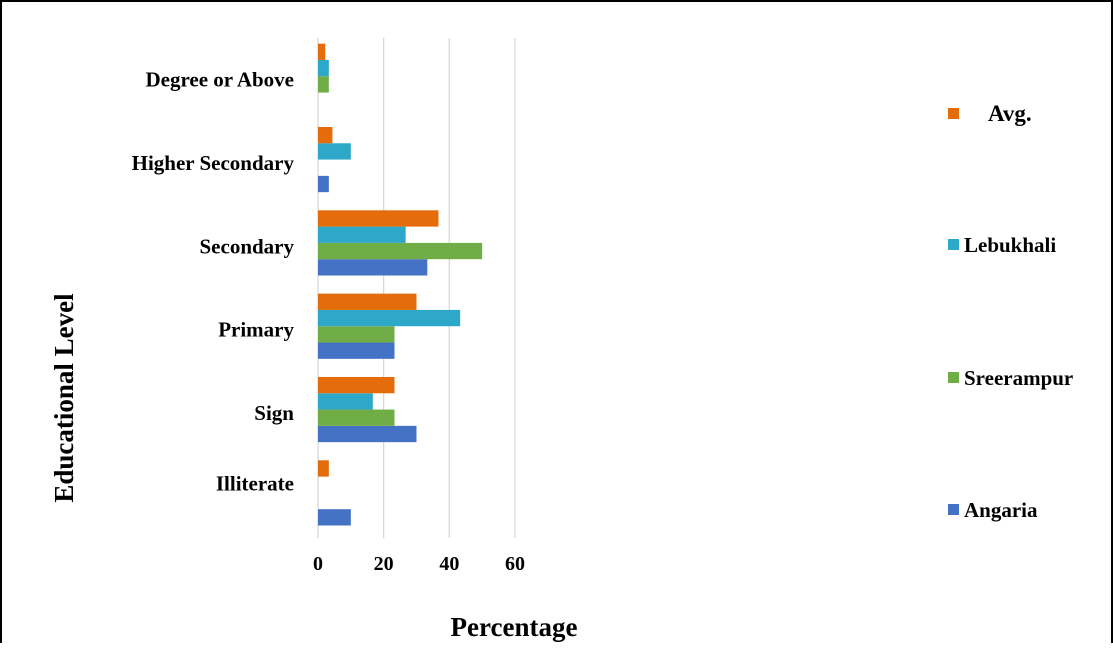  I want to click on bar-lebukhali-primary, so click(389, 318).